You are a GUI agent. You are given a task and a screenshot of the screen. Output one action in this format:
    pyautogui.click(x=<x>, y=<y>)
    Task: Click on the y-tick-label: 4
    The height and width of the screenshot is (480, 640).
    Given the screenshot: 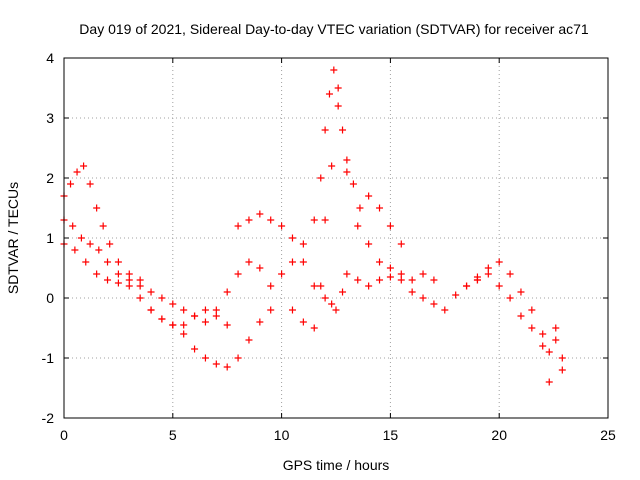 What is the action you would take?
    pyautogui.click(x=50, y=58)
    